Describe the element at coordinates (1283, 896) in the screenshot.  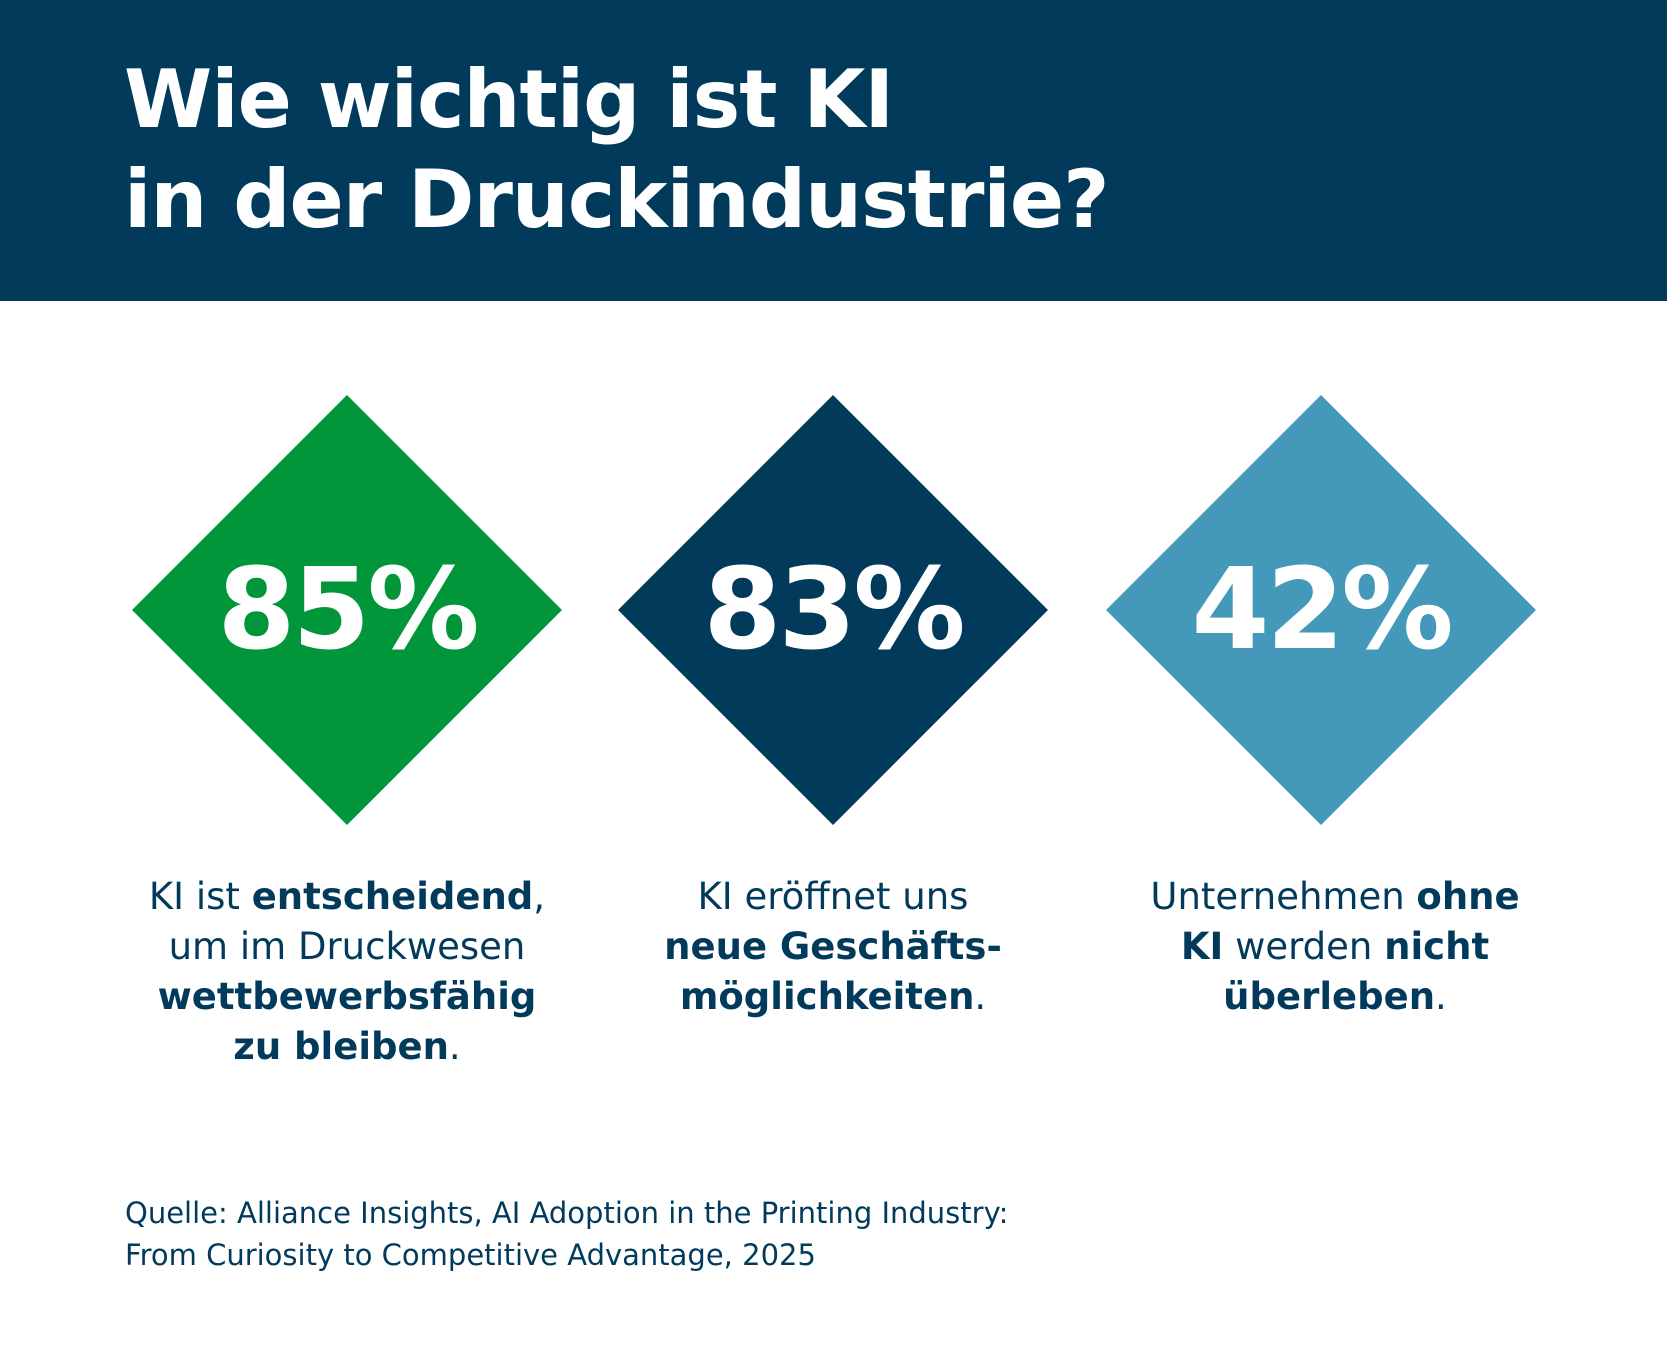
I see `desc-3-part: Unternehmen` at that location.